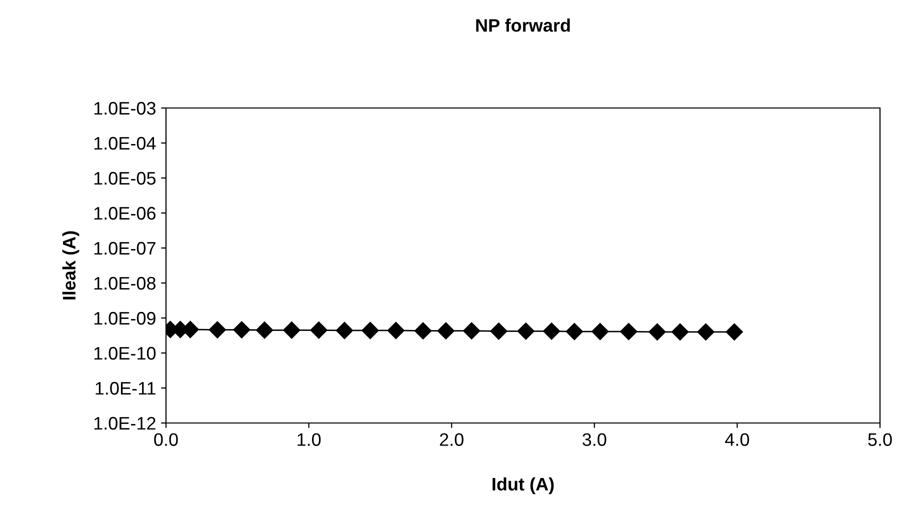 This screenshot has width=906, height=520. Describe the element at coordinates (125, 108) in the screenshot. I see `y-tick-label: 1.0E-03` at that location.